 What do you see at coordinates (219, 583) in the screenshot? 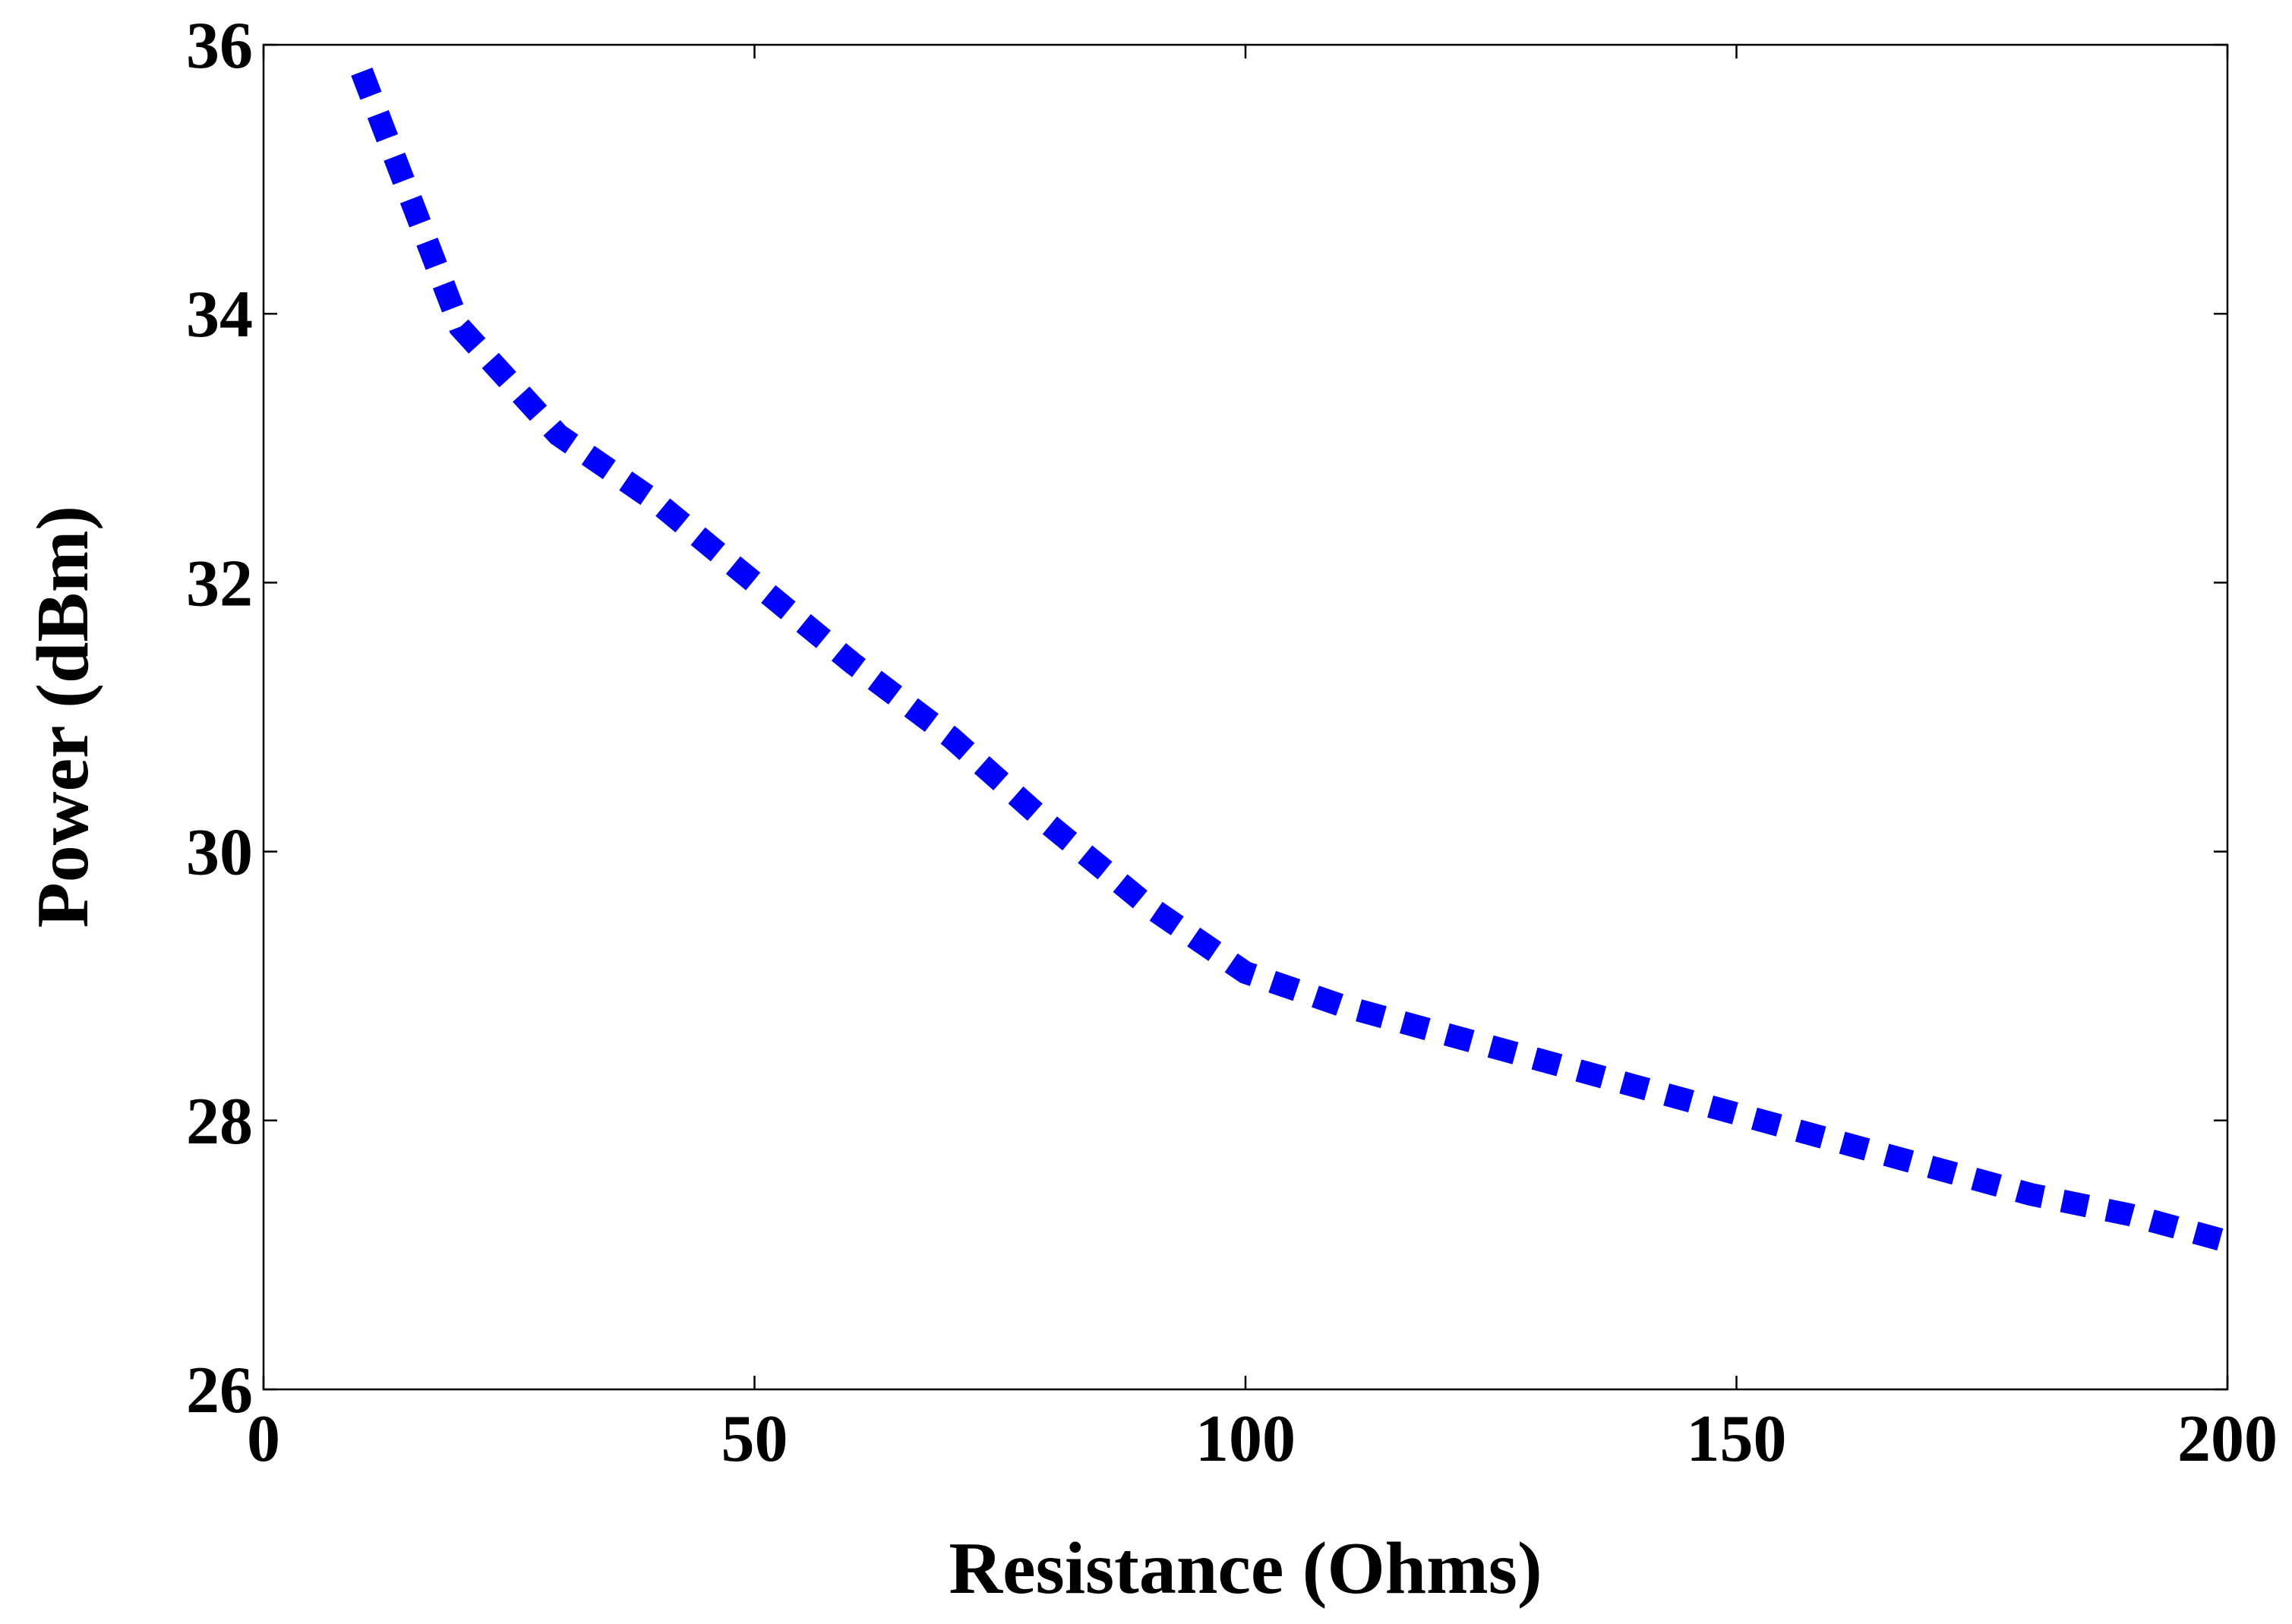
I see `y-tick-label: 32` at bounding box center [219, 583].